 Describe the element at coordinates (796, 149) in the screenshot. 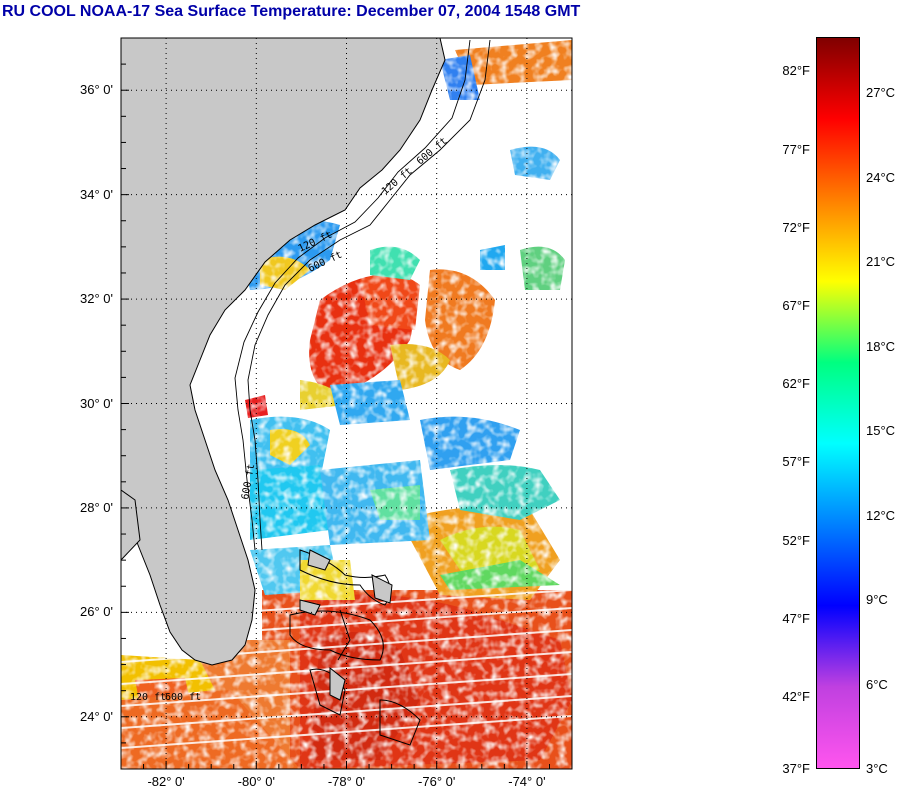

I see `fahrenheit-label: 77°F` at that location.